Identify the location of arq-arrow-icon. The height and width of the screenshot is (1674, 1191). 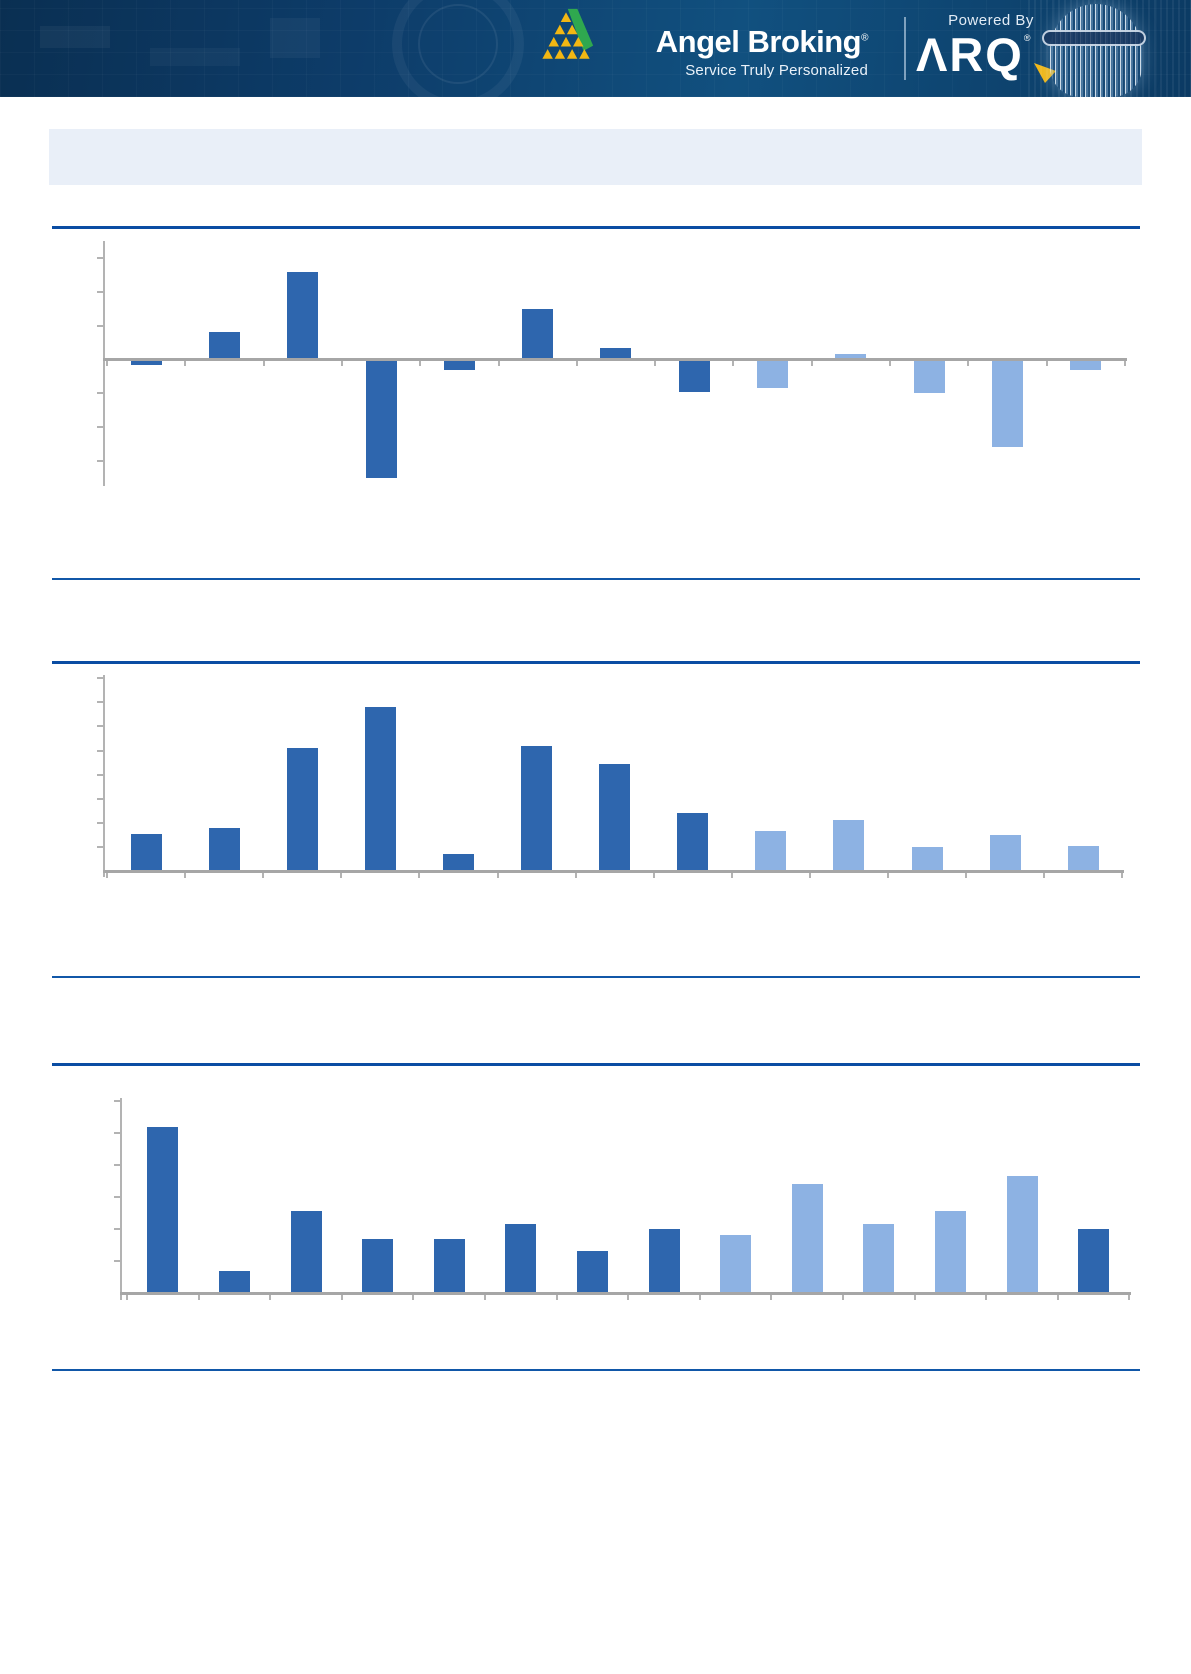
(1045, 73).